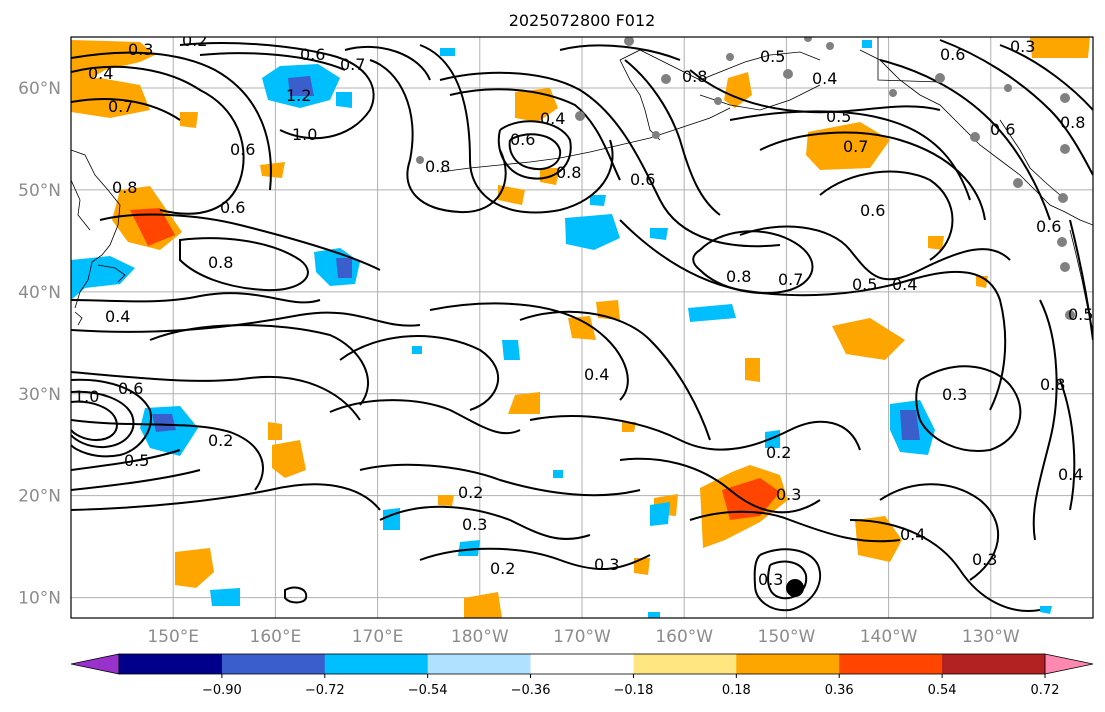  Describe the element at coordinates (889, 637) in the screenshot. I see `longitude-tick-label: 140°W` at that location.